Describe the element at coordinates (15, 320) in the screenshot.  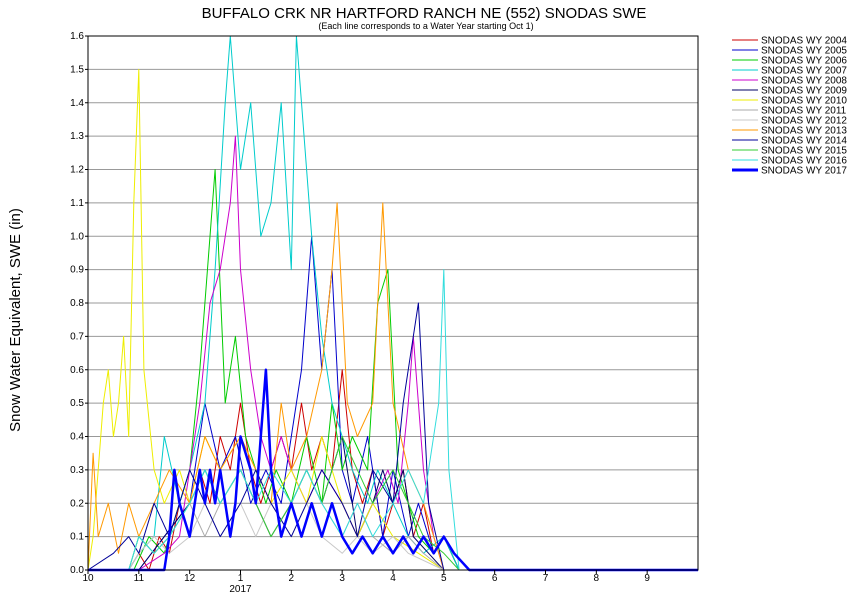
I see `y-axis-label: Snow Water Equivalent, SWE (in)` at that location.